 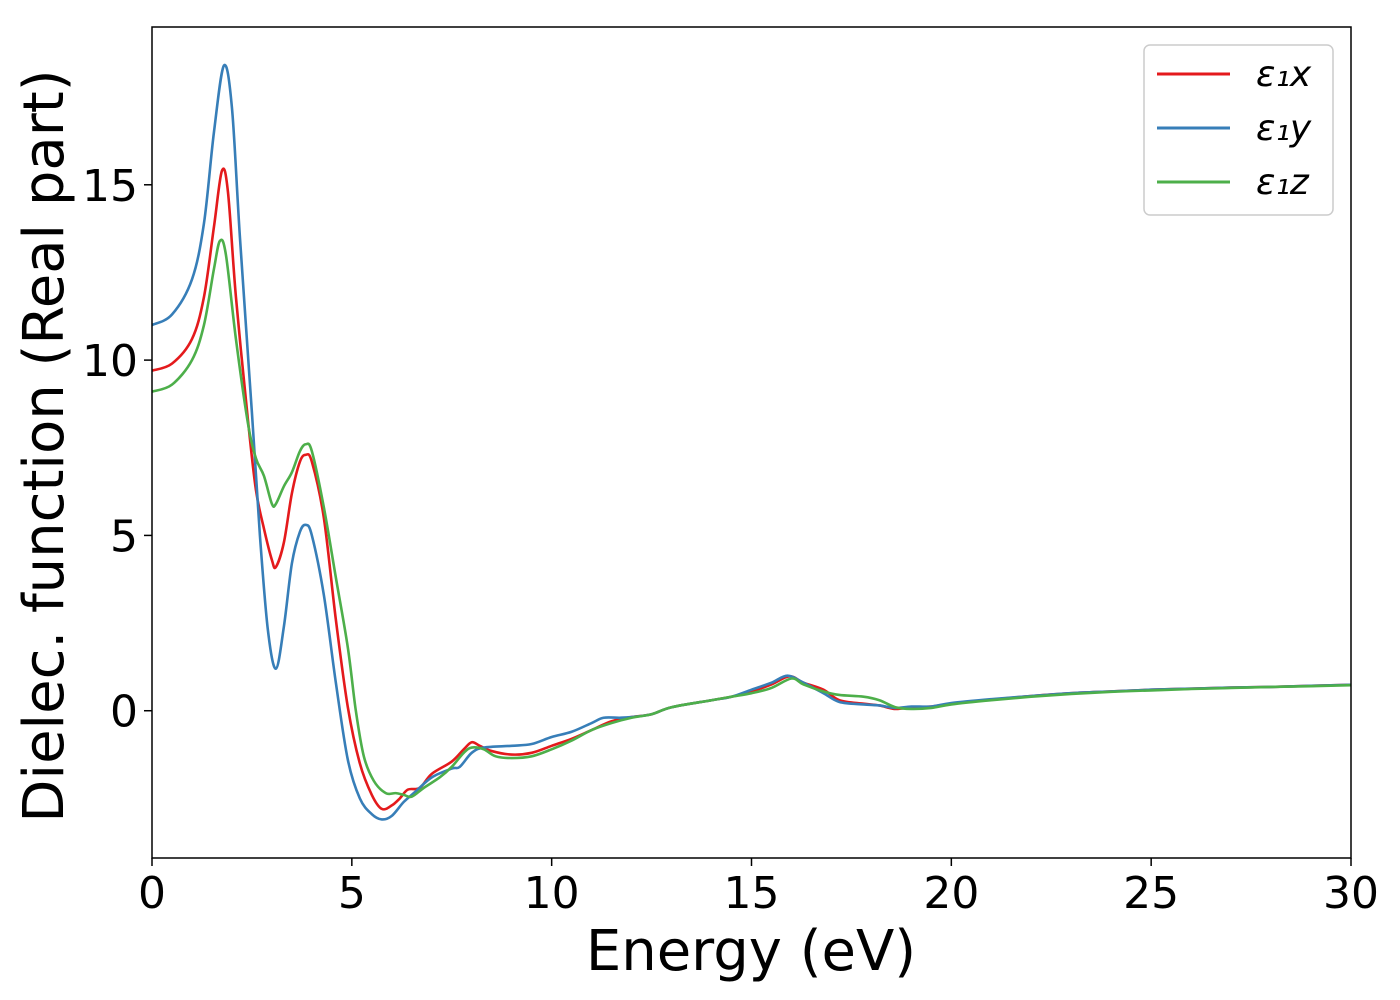 I want to click on x-axis-ticks: 0 5 10 15 20 25 30, so click(x=758, y=888).